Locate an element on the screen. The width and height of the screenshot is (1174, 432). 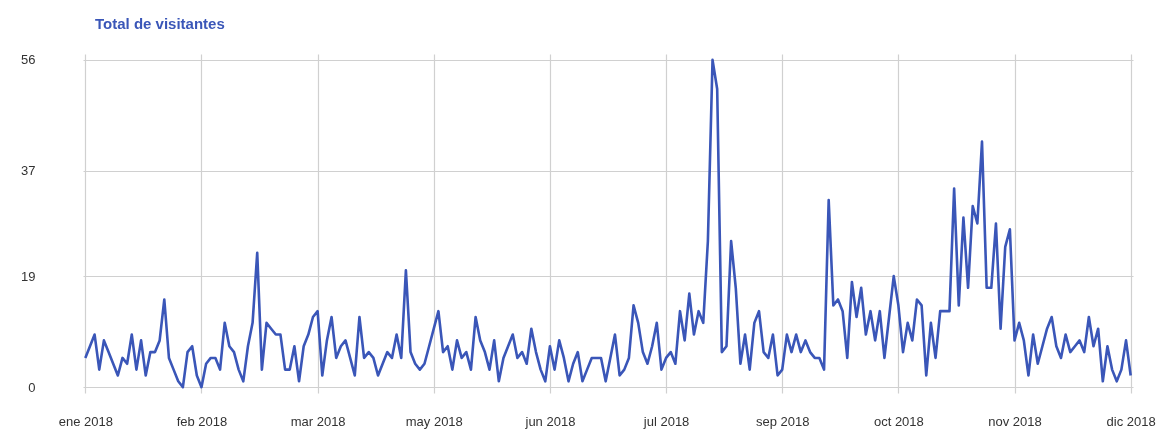
x-tick-label: sep 2018 is located at coordinates (782, 421).